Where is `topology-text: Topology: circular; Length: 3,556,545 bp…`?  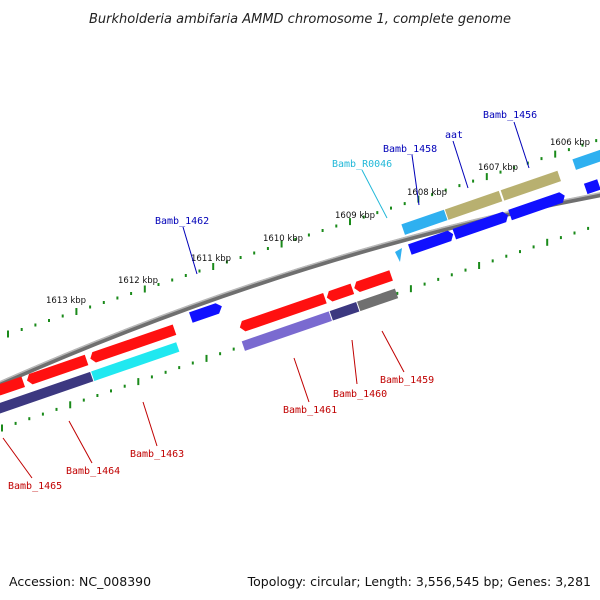
topology-text: Topology: circular; Length: 3,556,545 bp… is located at coordinates (419, 581).